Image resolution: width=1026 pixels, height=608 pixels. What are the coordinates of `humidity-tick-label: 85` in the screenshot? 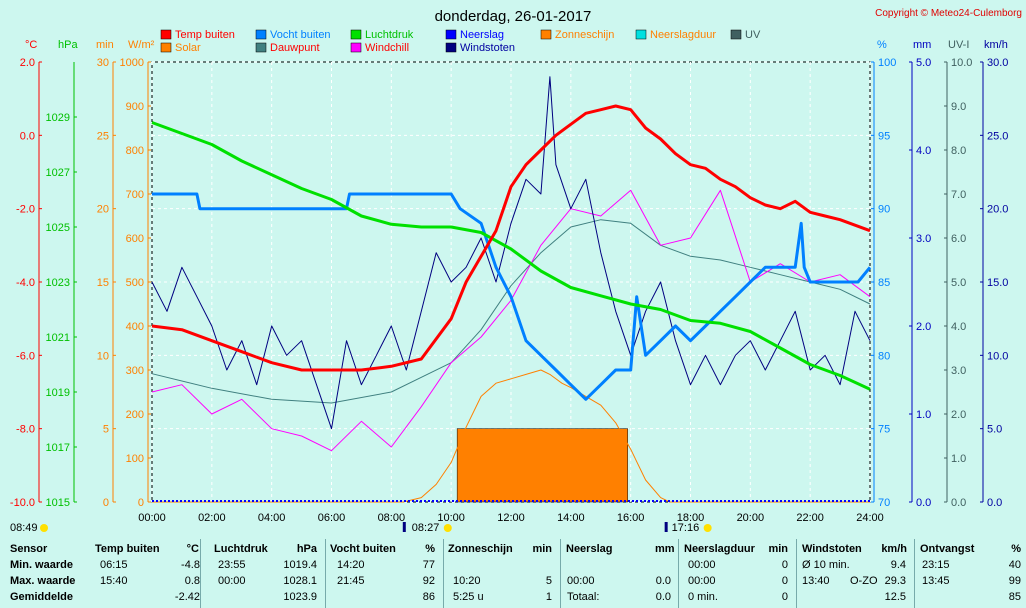 It's located at (884, 283).